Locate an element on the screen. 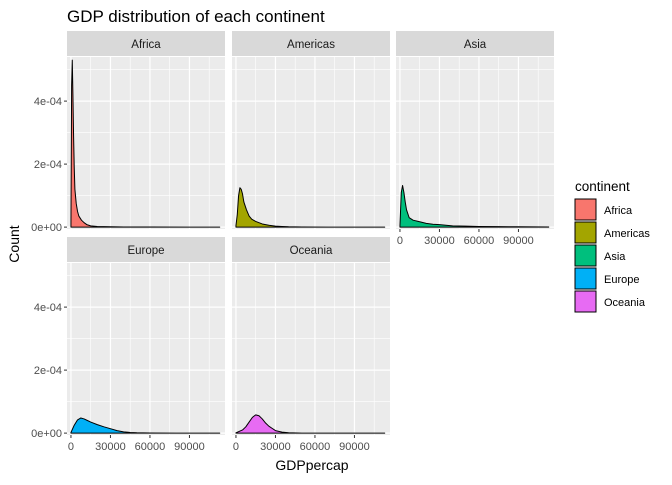 The width and height of the screenshot is (672, 485). facet-panel-africa: Africa 0e+00 2e-04 4e-04 is located at coordinates (128, 132).